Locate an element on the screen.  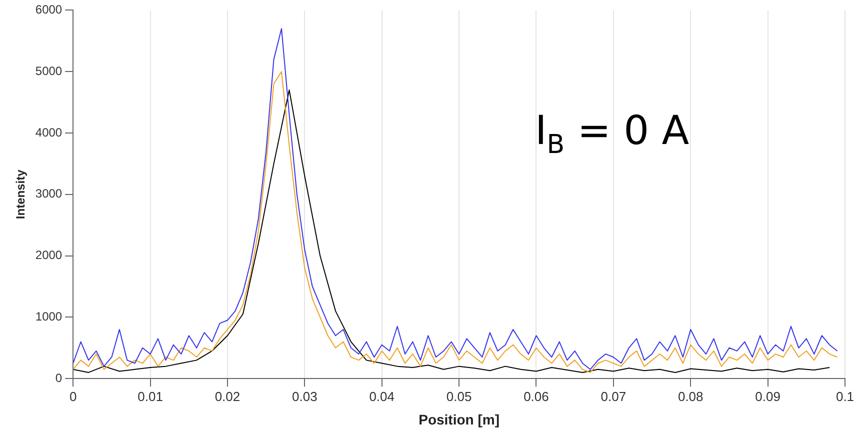
x-tick-label: 0.01 is located at coordinates (150, 396).